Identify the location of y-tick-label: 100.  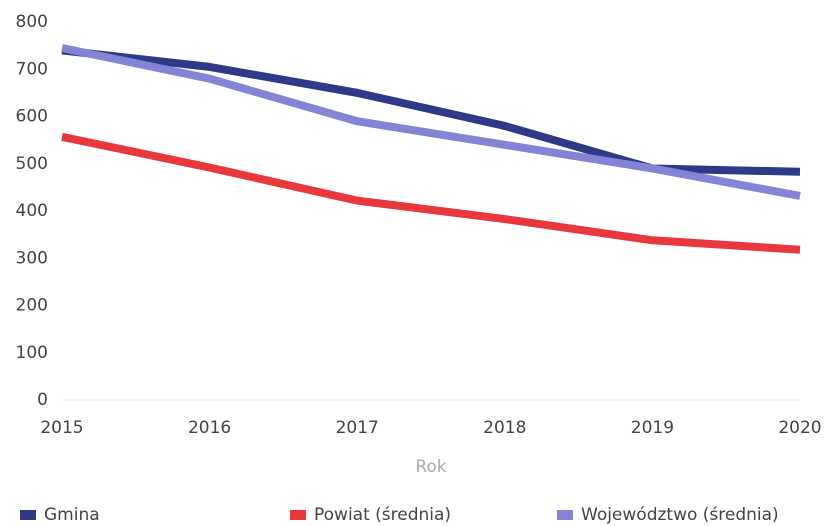
(32, 353).